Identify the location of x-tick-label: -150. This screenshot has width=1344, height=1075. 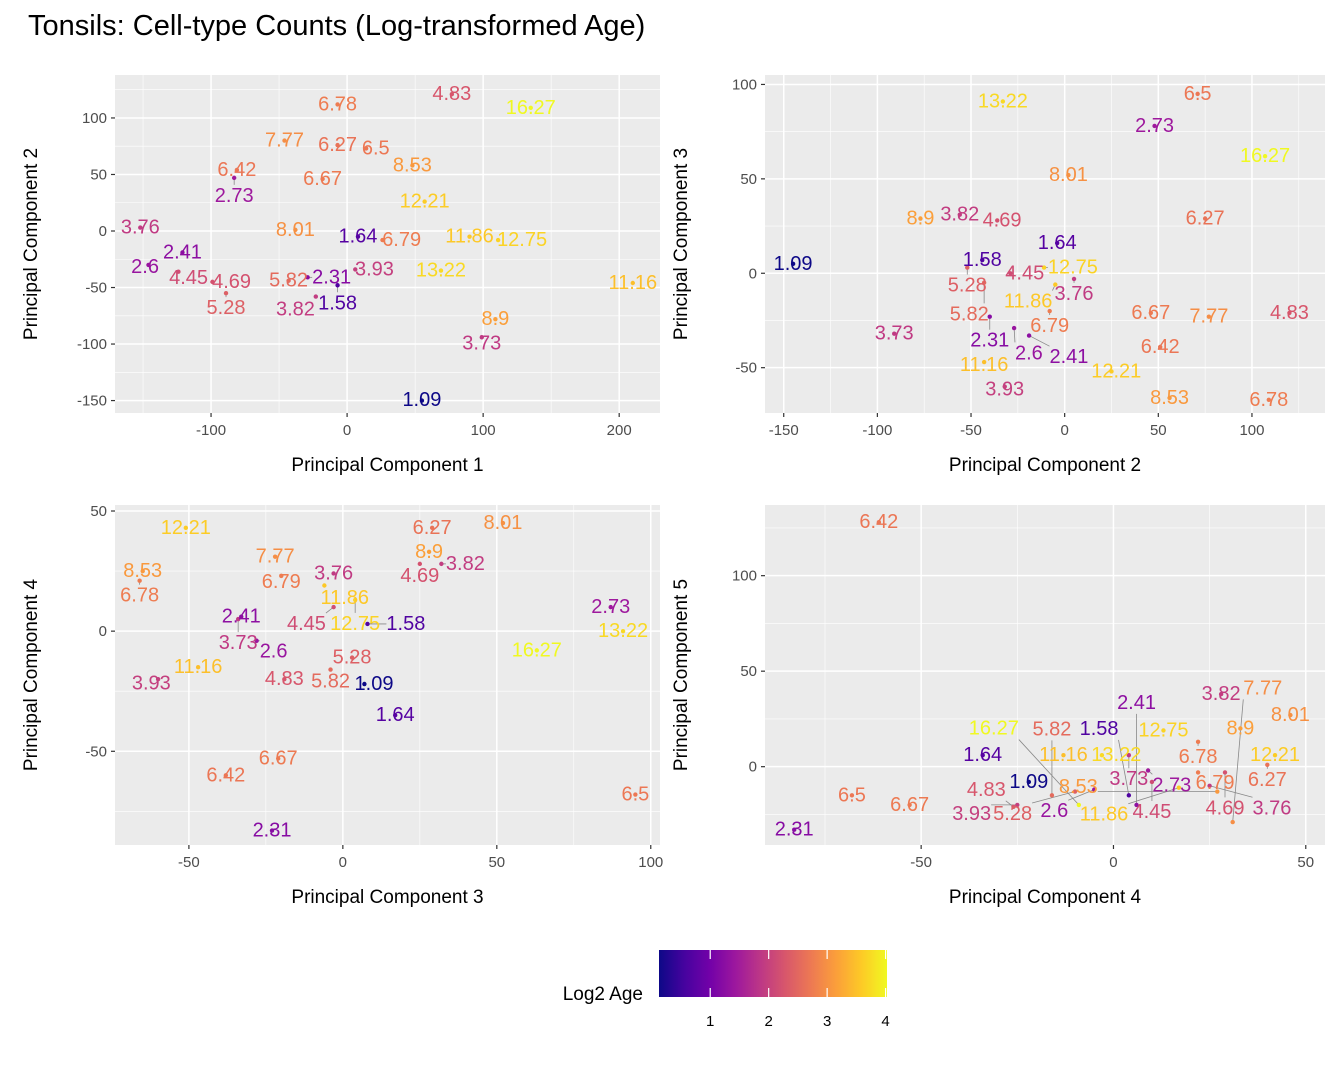
(784, 430).